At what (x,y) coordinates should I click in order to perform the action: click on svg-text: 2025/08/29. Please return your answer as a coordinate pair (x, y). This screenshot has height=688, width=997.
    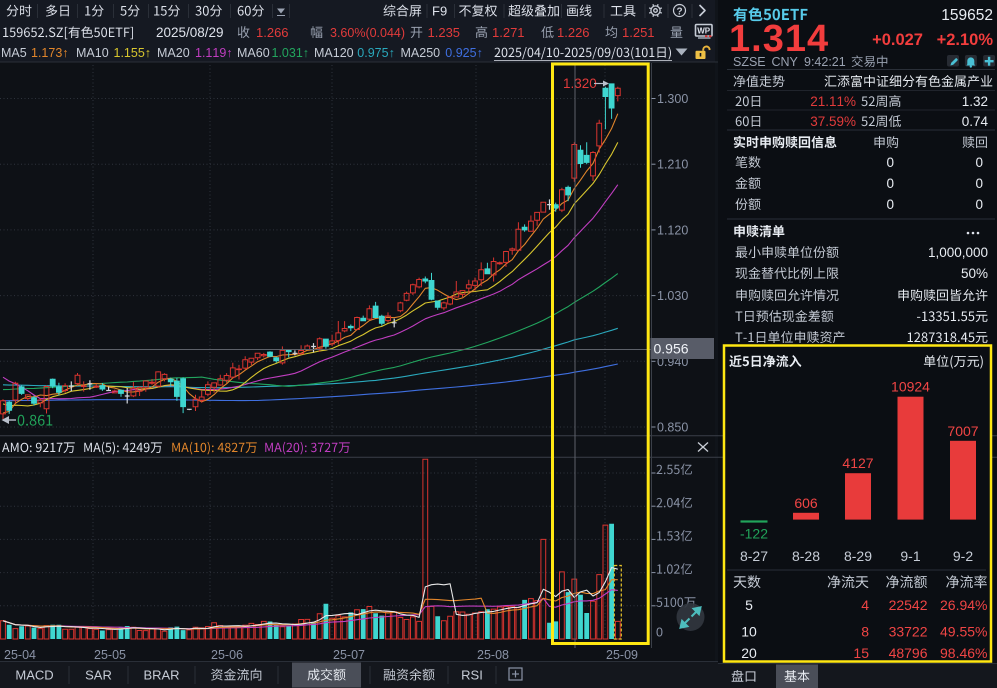
    Looking at the image, I should click on (190, 32).